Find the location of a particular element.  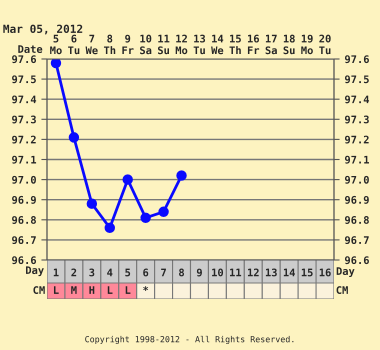

y2-tick-label: 96.7 is located at coordinates (356, 240).